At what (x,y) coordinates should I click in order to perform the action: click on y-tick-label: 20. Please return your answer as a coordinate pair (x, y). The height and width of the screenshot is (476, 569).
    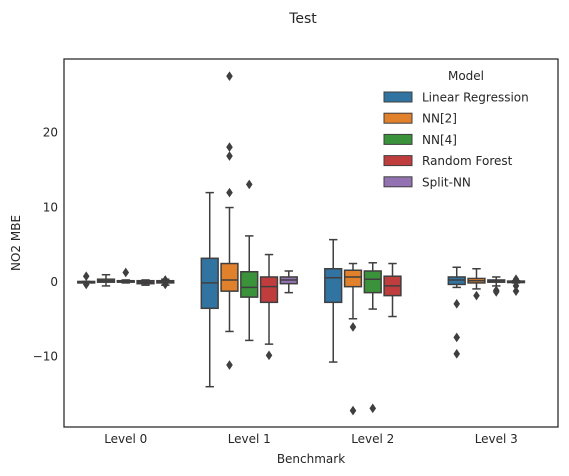
    Looking at the image, I should click on (50, 133).